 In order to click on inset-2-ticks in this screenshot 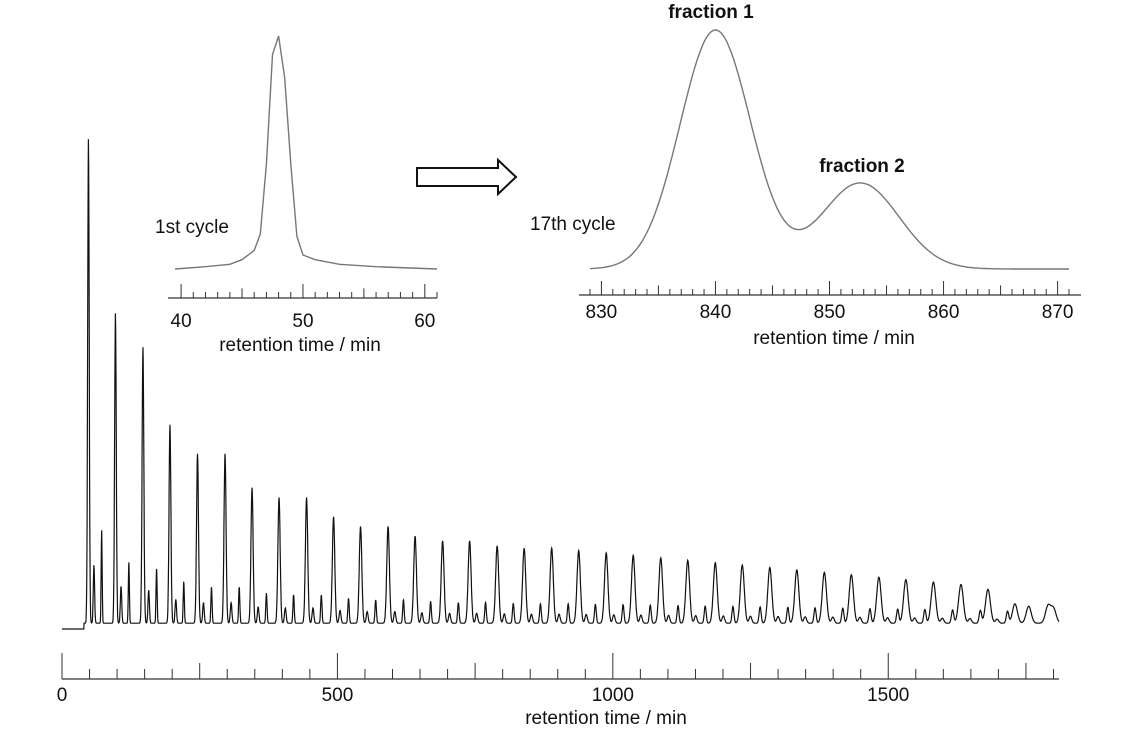, I will do `click(829, 288)`.